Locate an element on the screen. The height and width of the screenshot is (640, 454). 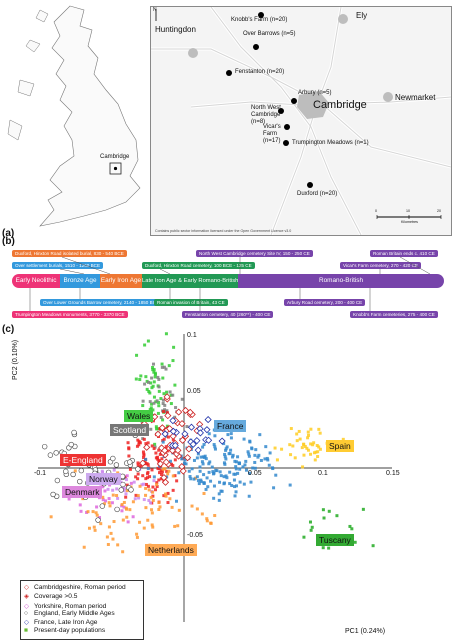
legend-symbol-england-early-middle-ages: ○ is located at coordinates (26, 613).